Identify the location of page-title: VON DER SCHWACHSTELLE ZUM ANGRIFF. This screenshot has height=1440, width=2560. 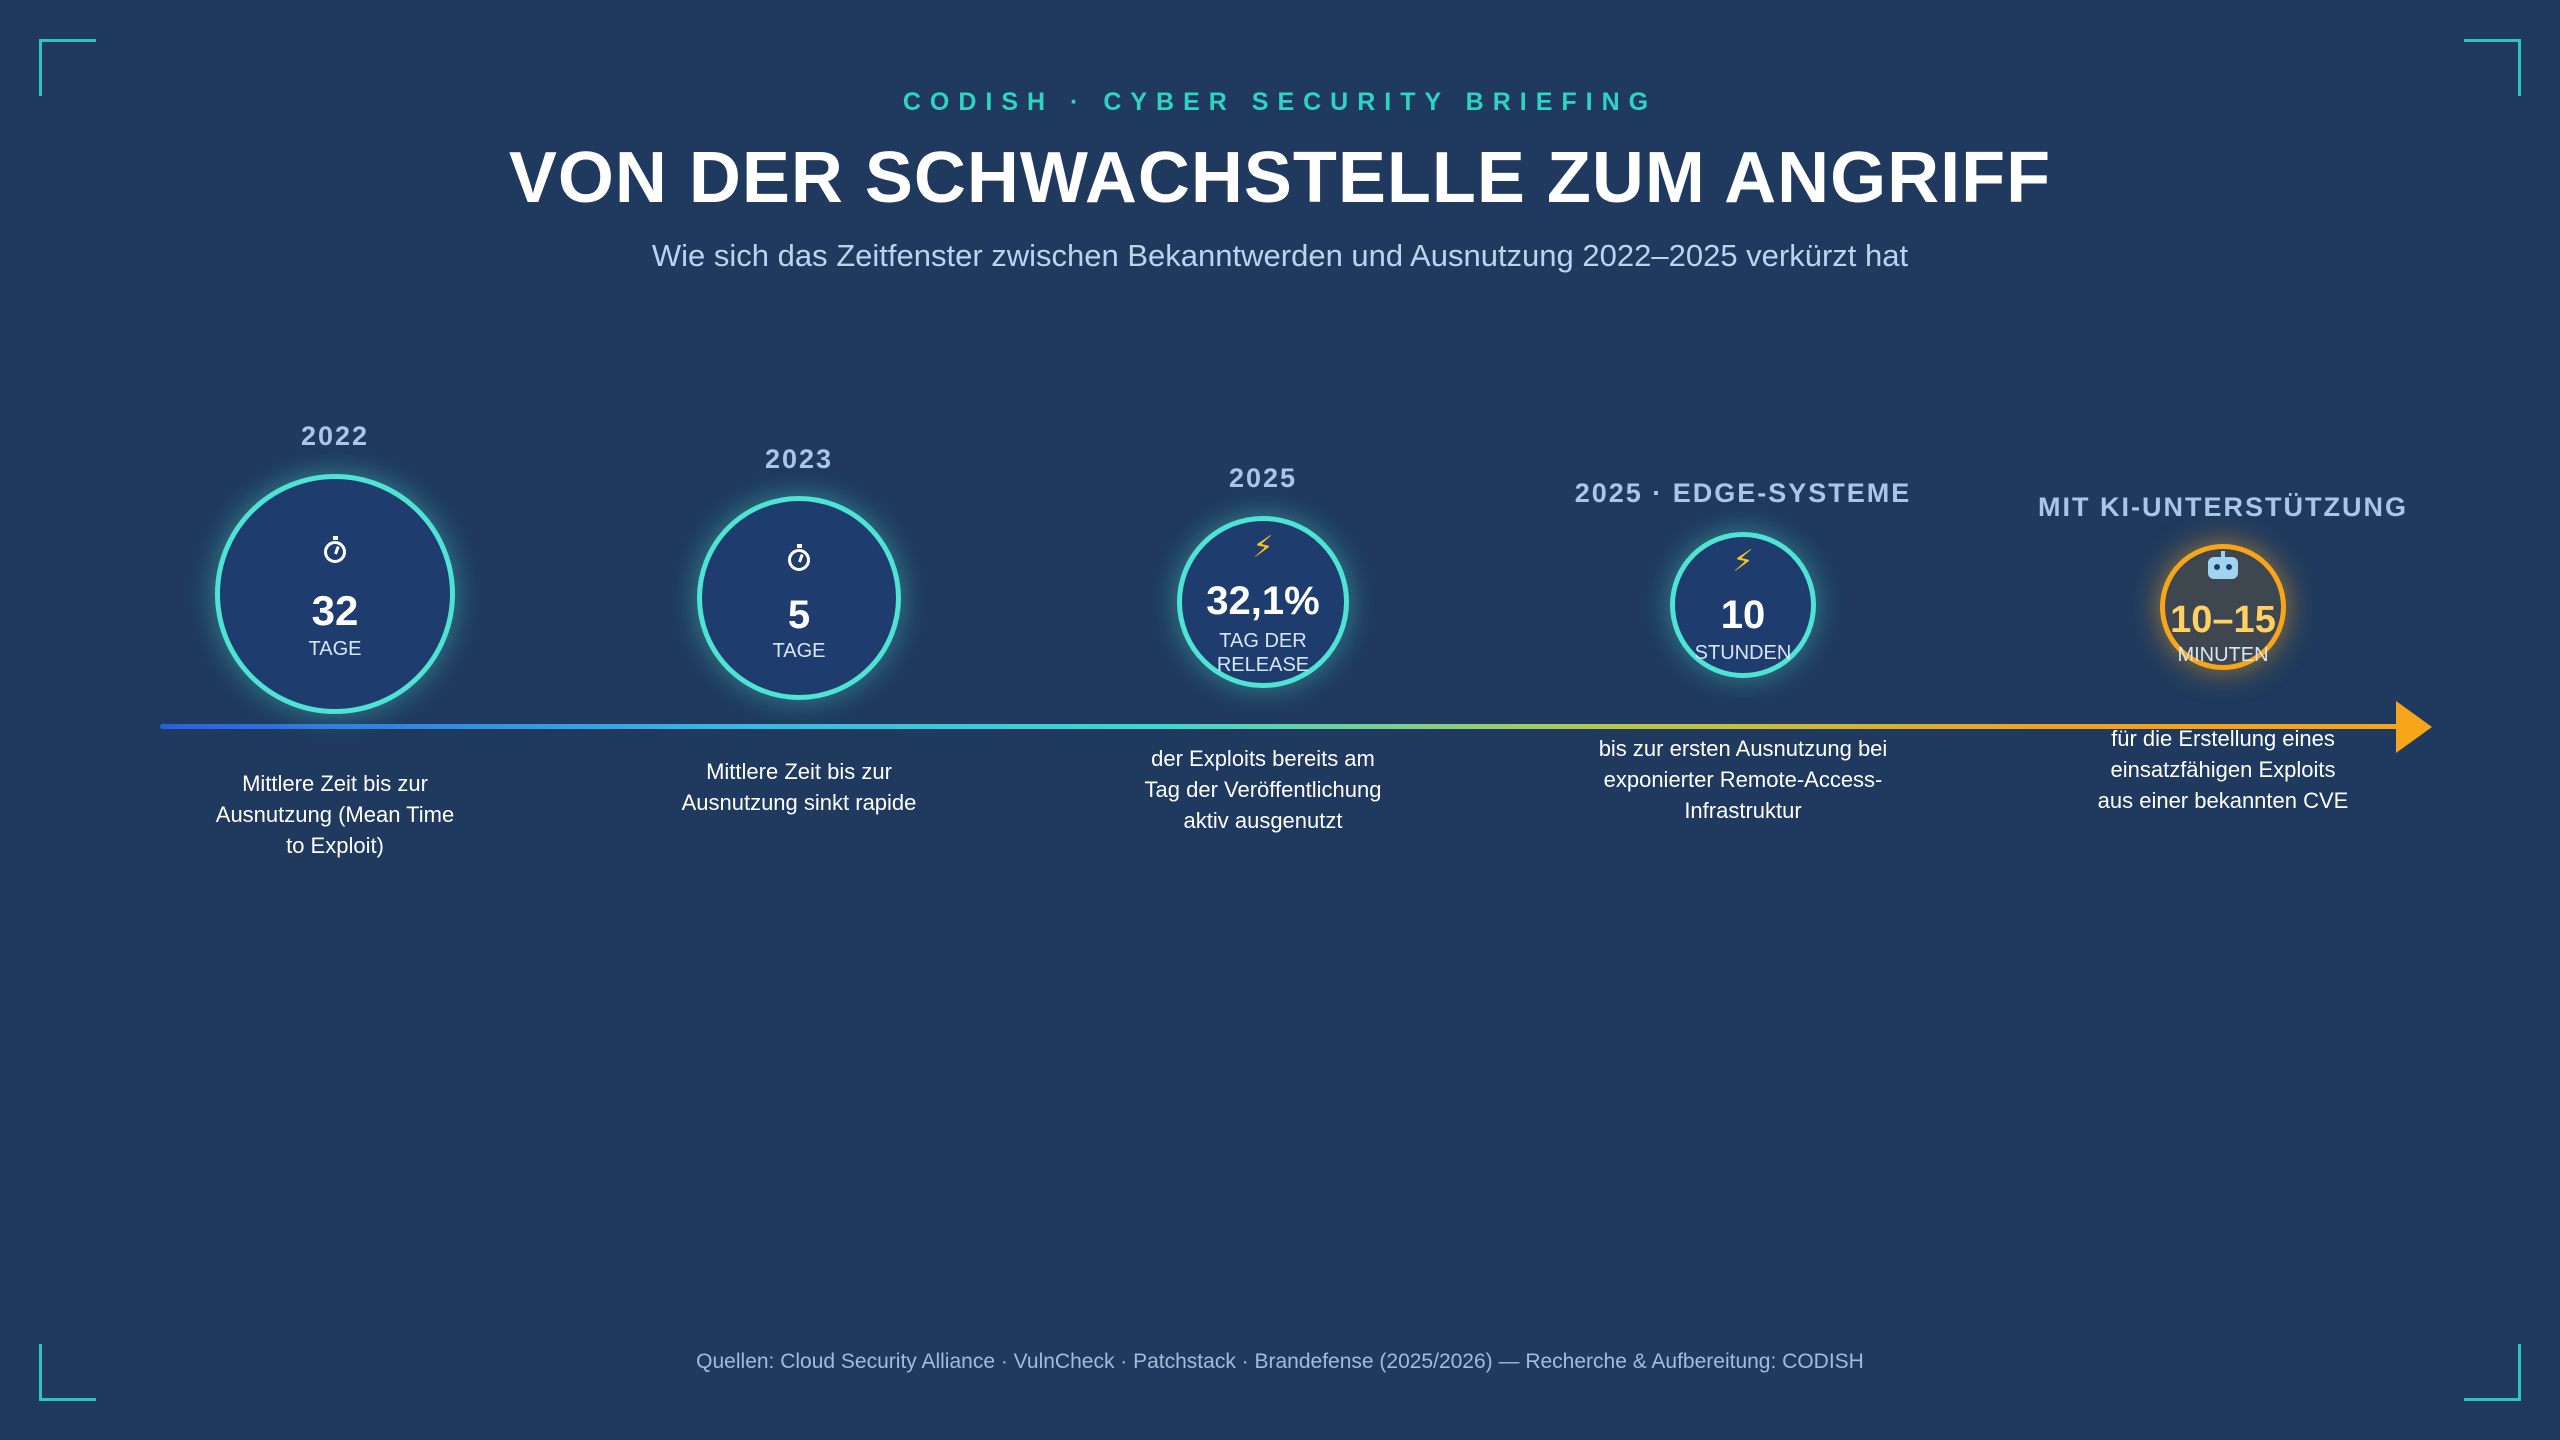
(1280, 178).